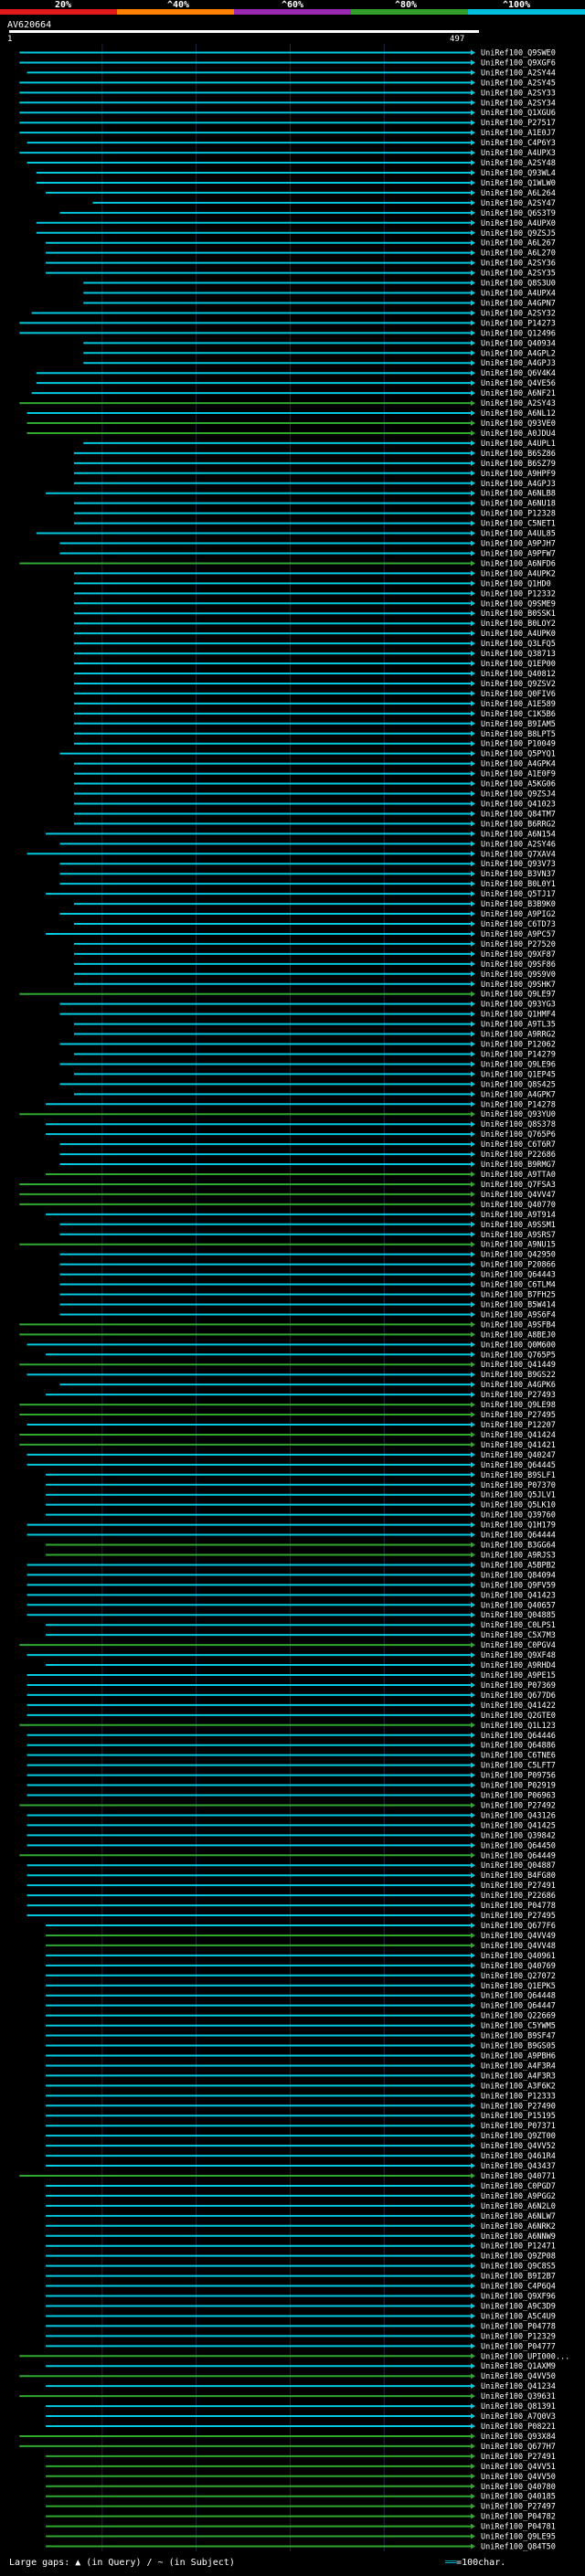 Image resolution: width=585 pixels, height=2576 pixels. Describe the element at coordinates (518, 434) in the screenshot. I see `hit-label: UniRef100_A0JDU4` at that location.